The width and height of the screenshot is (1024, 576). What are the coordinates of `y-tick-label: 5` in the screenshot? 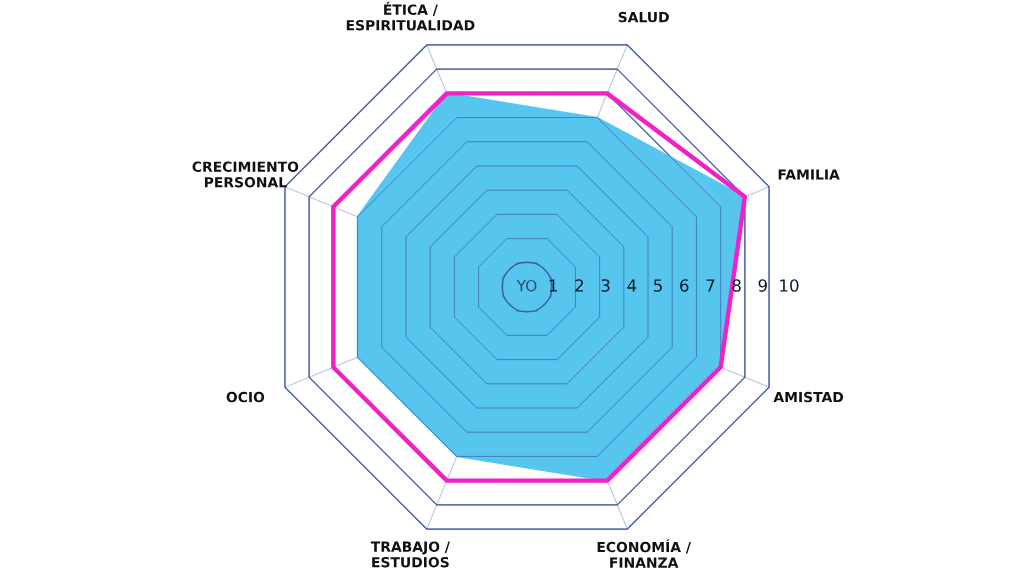 It's located at (657, 285).